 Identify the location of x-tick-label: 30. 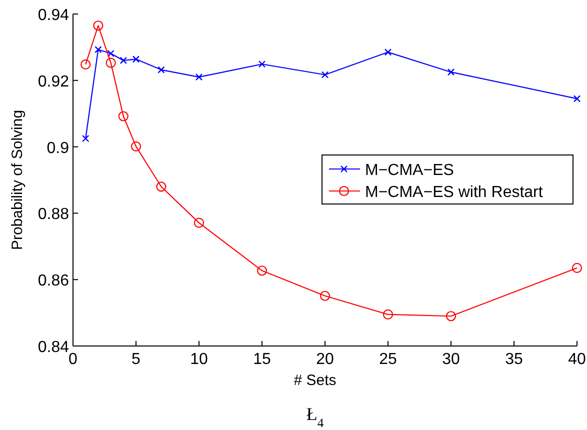
(451, 359).